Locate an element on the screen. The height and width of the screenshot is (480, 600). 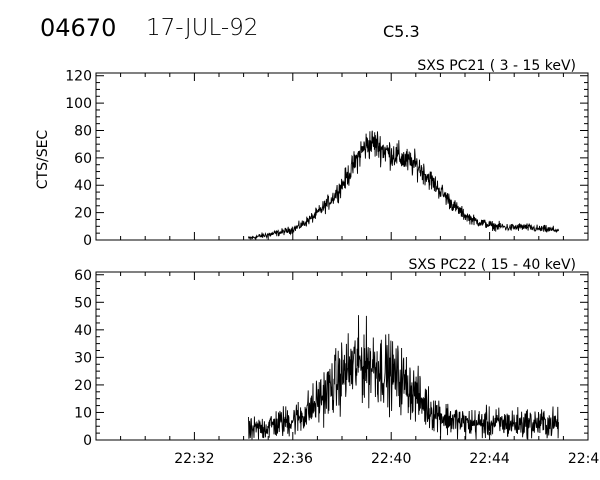
y-tick-label-pc22: 0 is located at coordinates (87, 441).